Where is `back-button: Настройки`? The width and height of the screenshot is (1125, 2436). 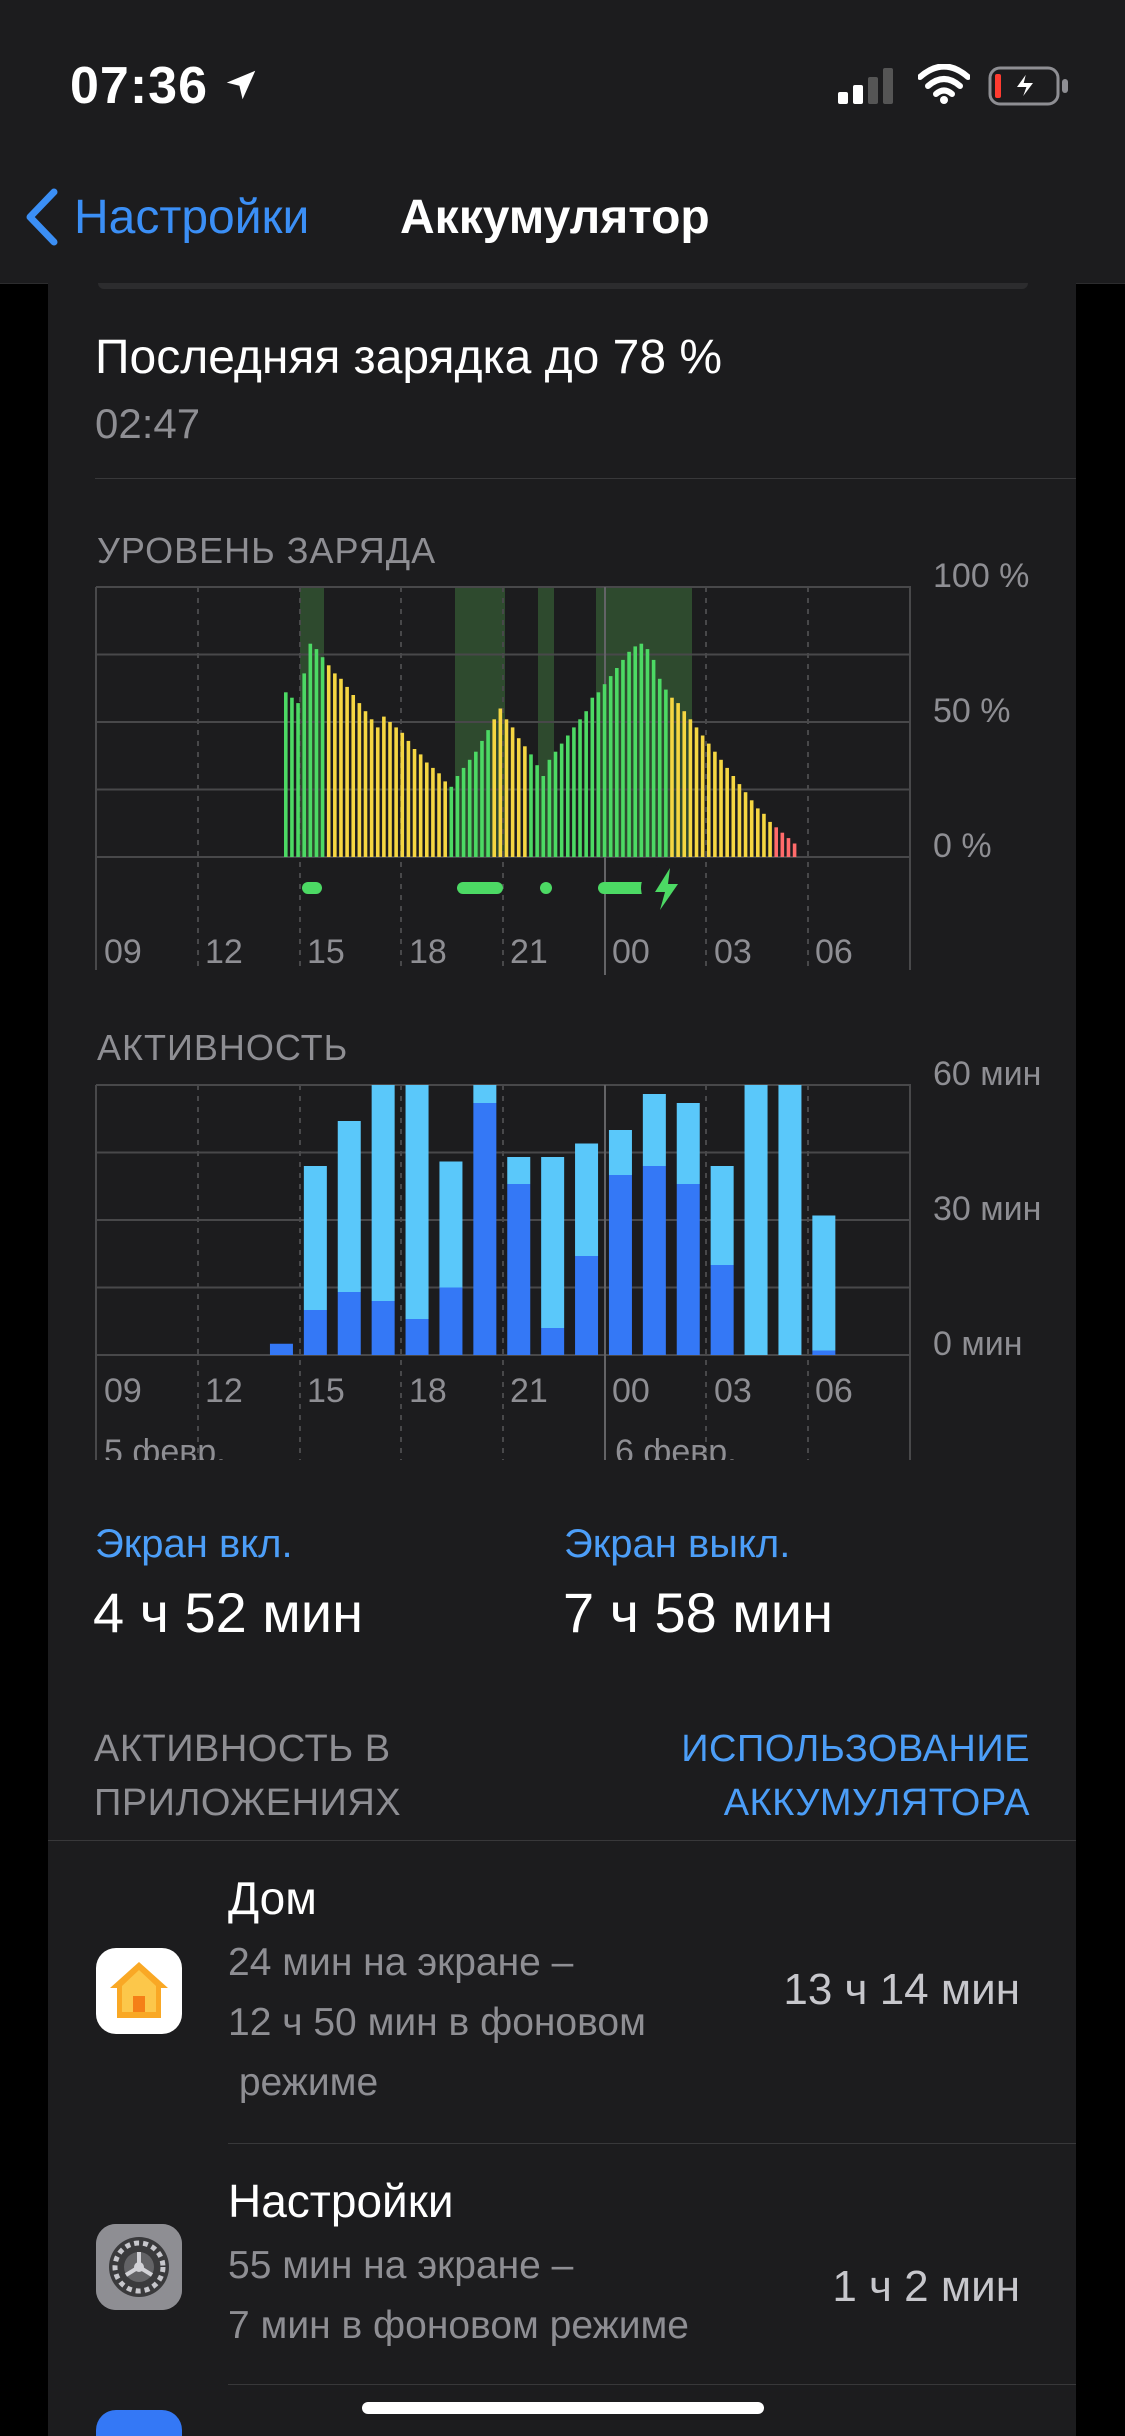 back-button: Настройки is located at coordinates (166, 217).